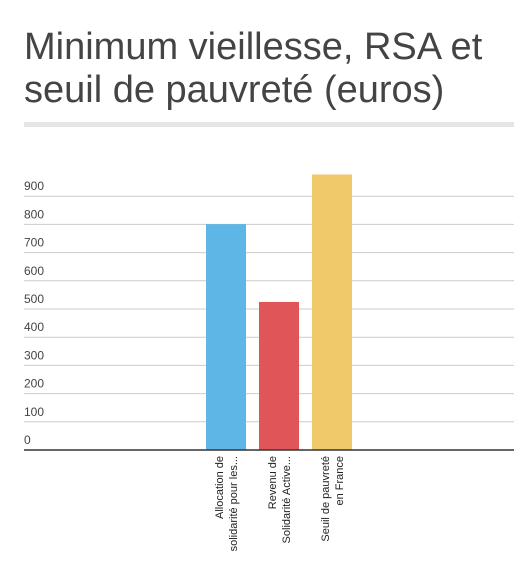  Describe the element at coordinates (340, 481) in the screenshot. I see `x-category-label-3-line-2: en France` at that location.